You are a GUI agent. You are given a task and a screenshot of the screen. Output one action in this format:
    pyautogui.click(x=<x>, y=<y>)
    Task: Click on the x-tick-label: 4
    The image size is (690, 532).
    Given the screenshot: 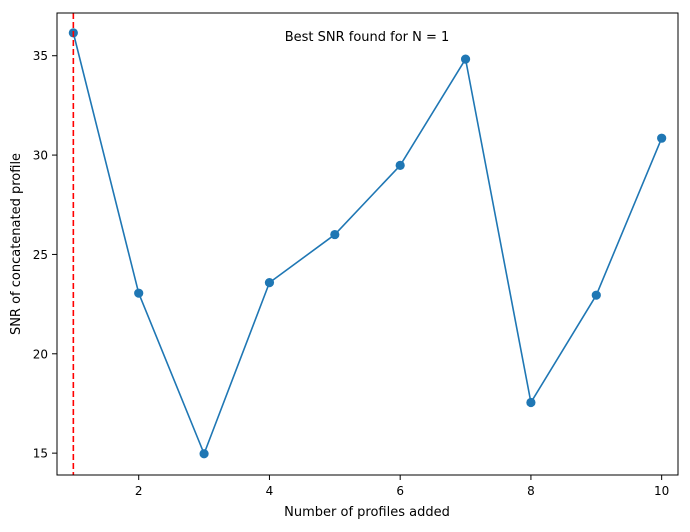 What is the action you would take?
    pyautogui.click(x=270, y=491)
    